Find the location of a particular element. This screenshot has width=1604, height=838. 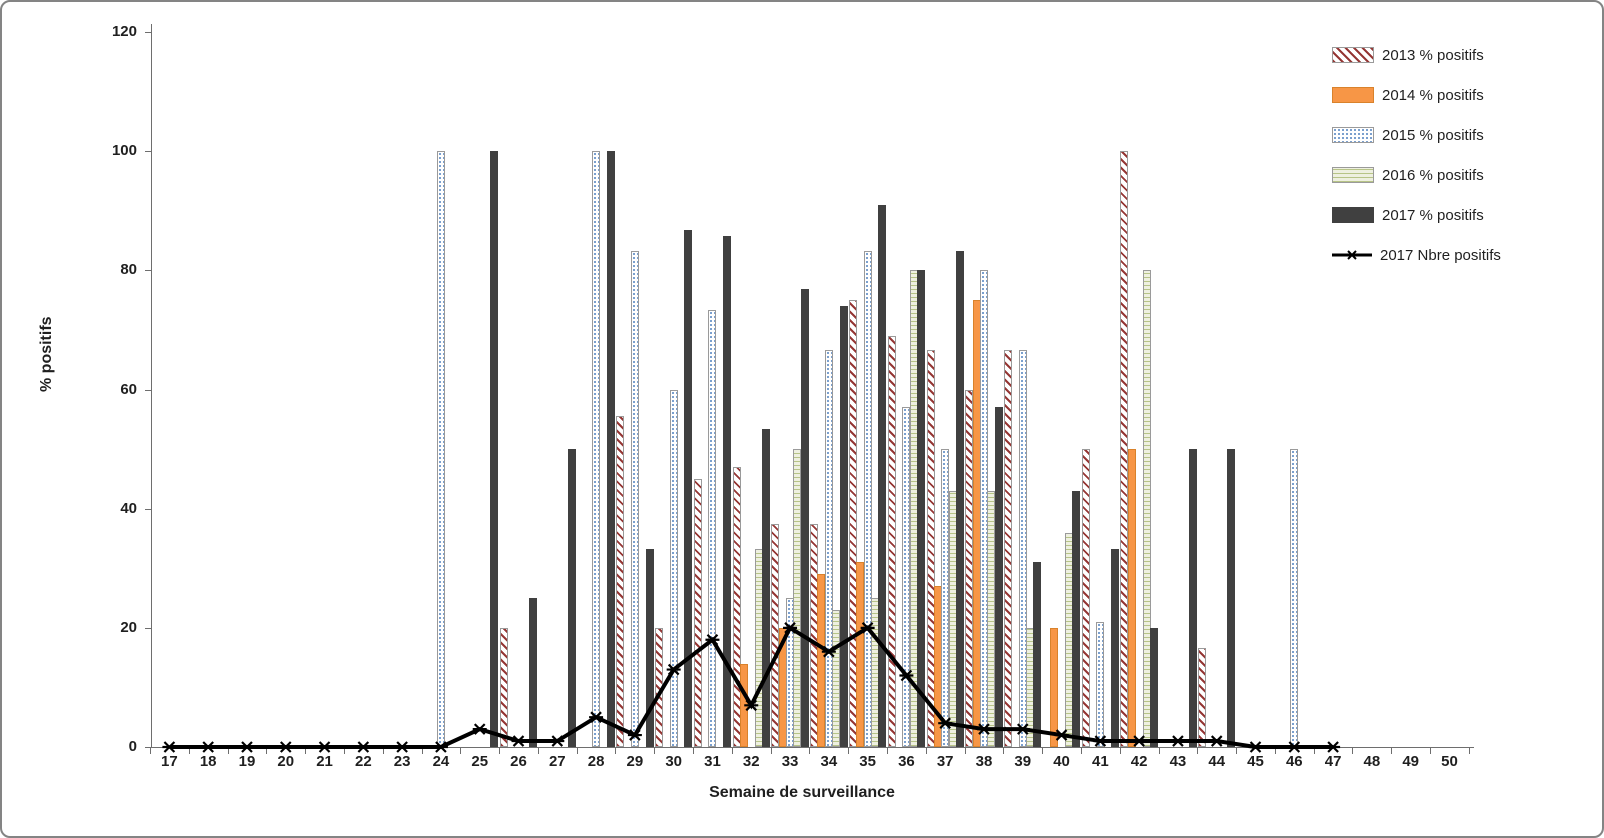

y-tick-label-0: 0 is located at coordinates (132, 746).